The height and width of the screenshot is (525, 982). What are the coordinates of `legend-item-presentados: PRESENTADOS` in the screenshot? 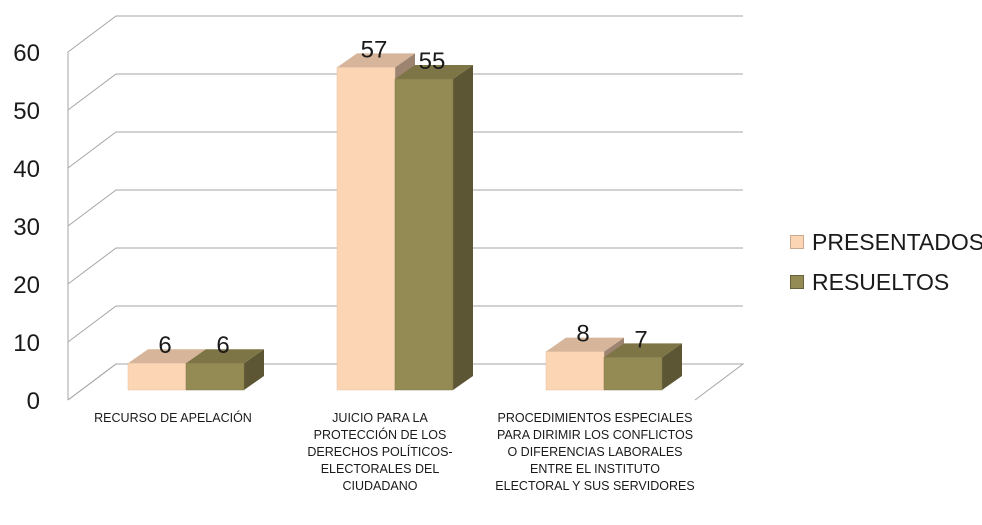 It's located at (886, 242).